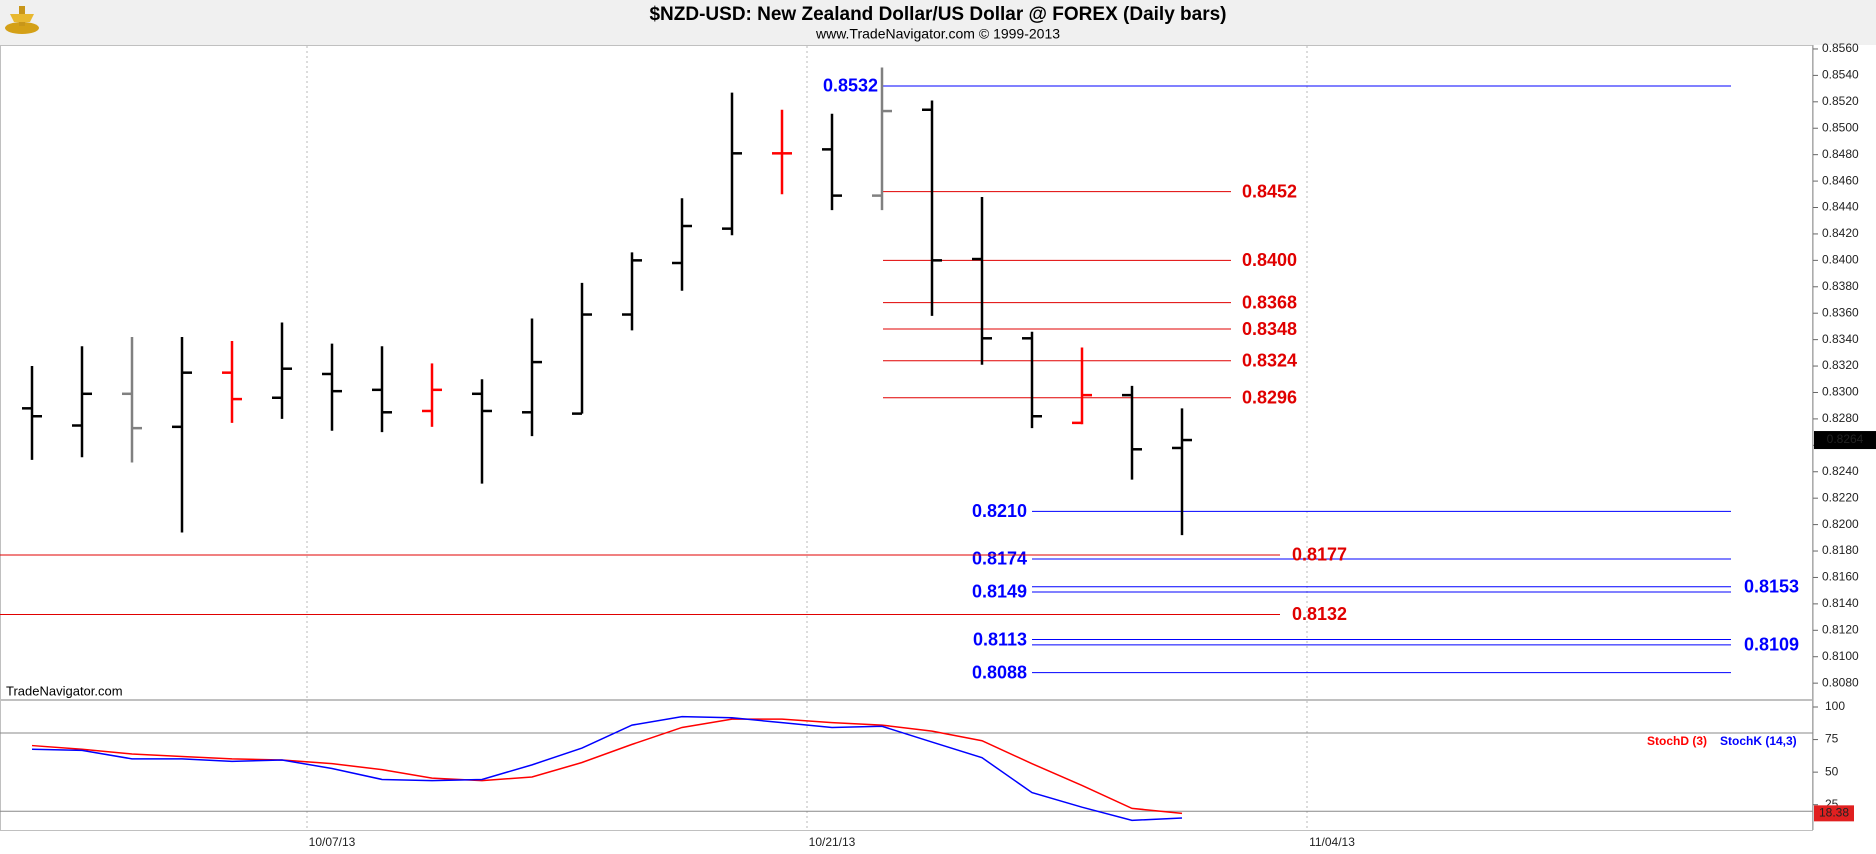 This screenshot has width=1876, height=854. I want to click on x-tick-label: 10/07/13, so click(332, 842).